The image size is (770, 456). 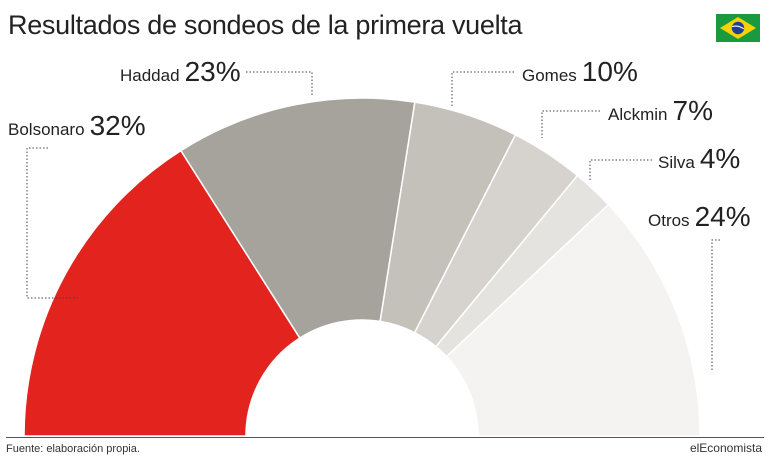 What do you see at coordinates (46, 129) in the screenshot?
I see `label-bolsonaro-name: Bolsonaro` at bounding box center [46, 129].